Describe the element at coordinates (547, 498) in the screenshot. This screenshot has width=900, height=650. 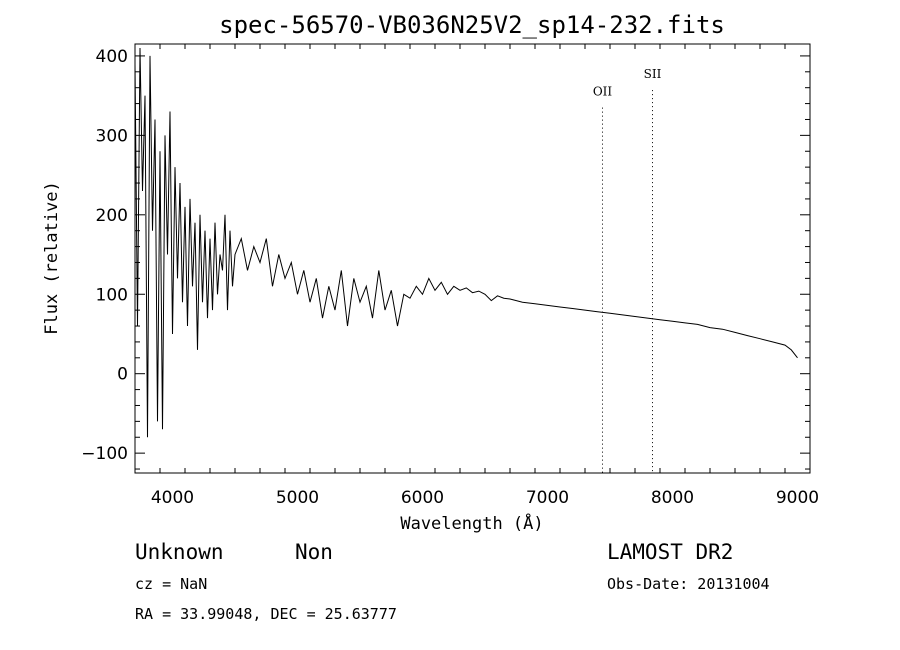
I see `x-tick-label: 7000` at that location.